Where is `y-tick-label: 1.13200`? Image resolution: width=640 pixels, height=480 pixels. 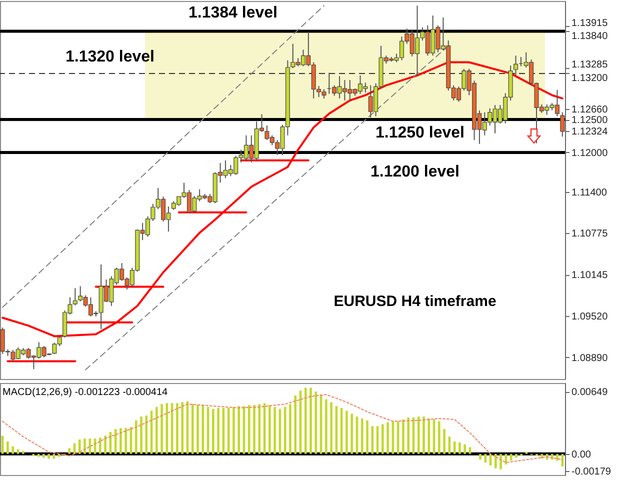
y-tick-label: 1.13200 is located at coordinates (590, 78).